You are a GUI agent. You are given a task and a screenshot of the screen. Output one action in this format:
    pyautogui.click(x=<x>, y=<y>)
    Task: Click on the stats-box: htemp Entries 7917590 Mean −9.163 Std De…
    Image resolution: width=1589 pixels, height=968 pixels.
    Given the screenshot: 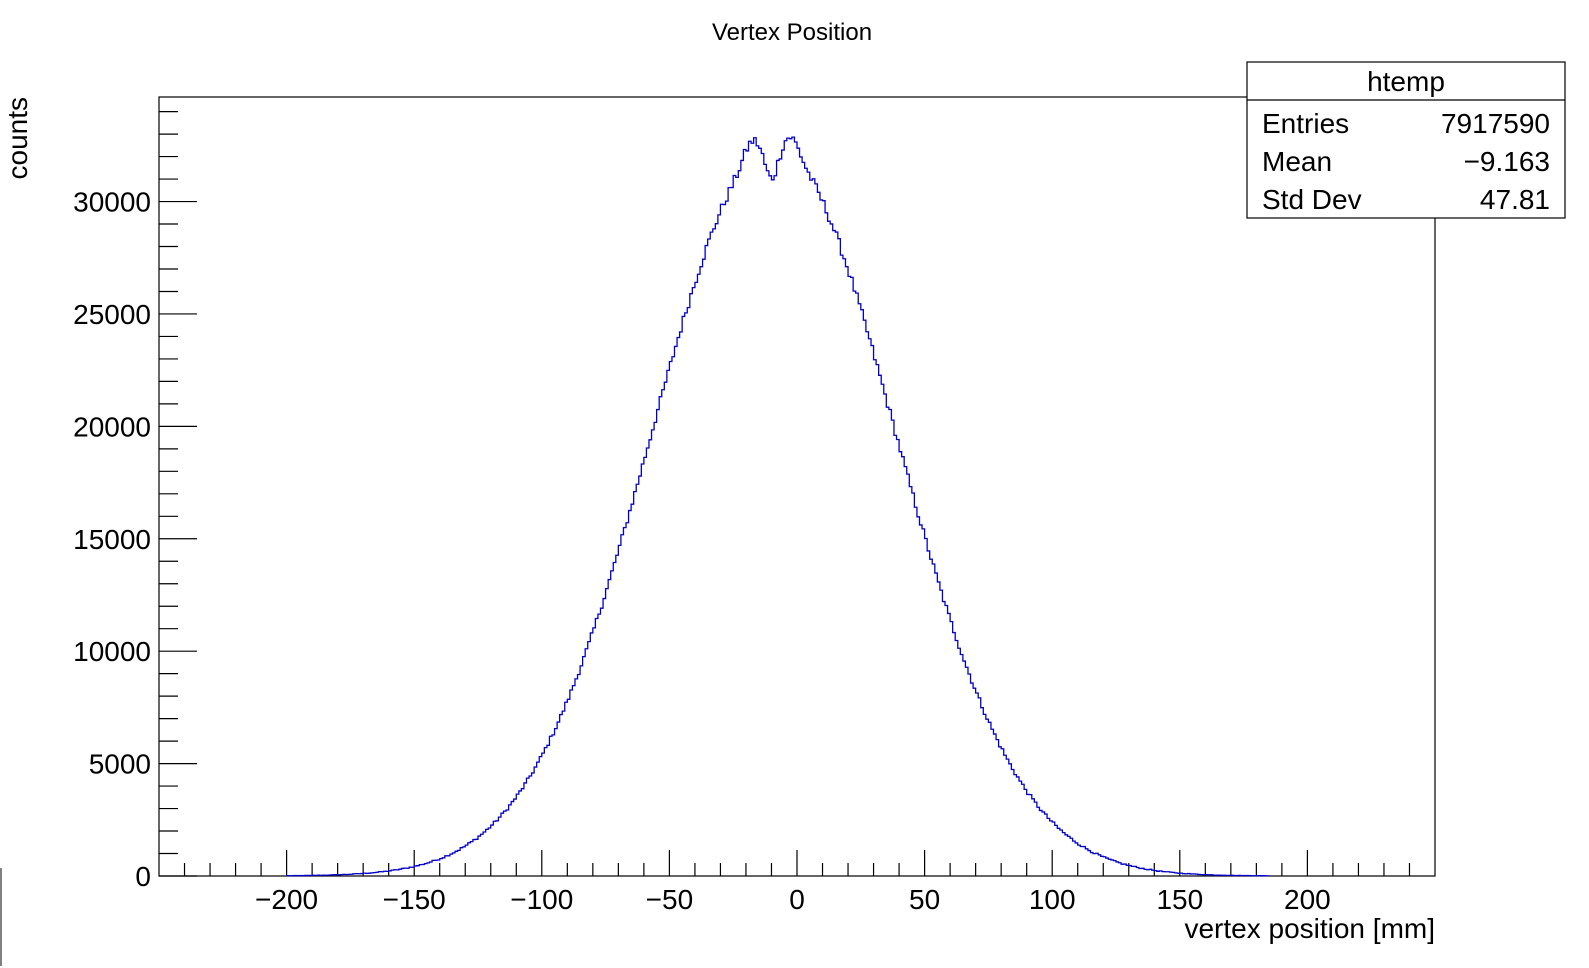 What is the action you would take?
    pyautogui.click(x=1406, y=140)
    